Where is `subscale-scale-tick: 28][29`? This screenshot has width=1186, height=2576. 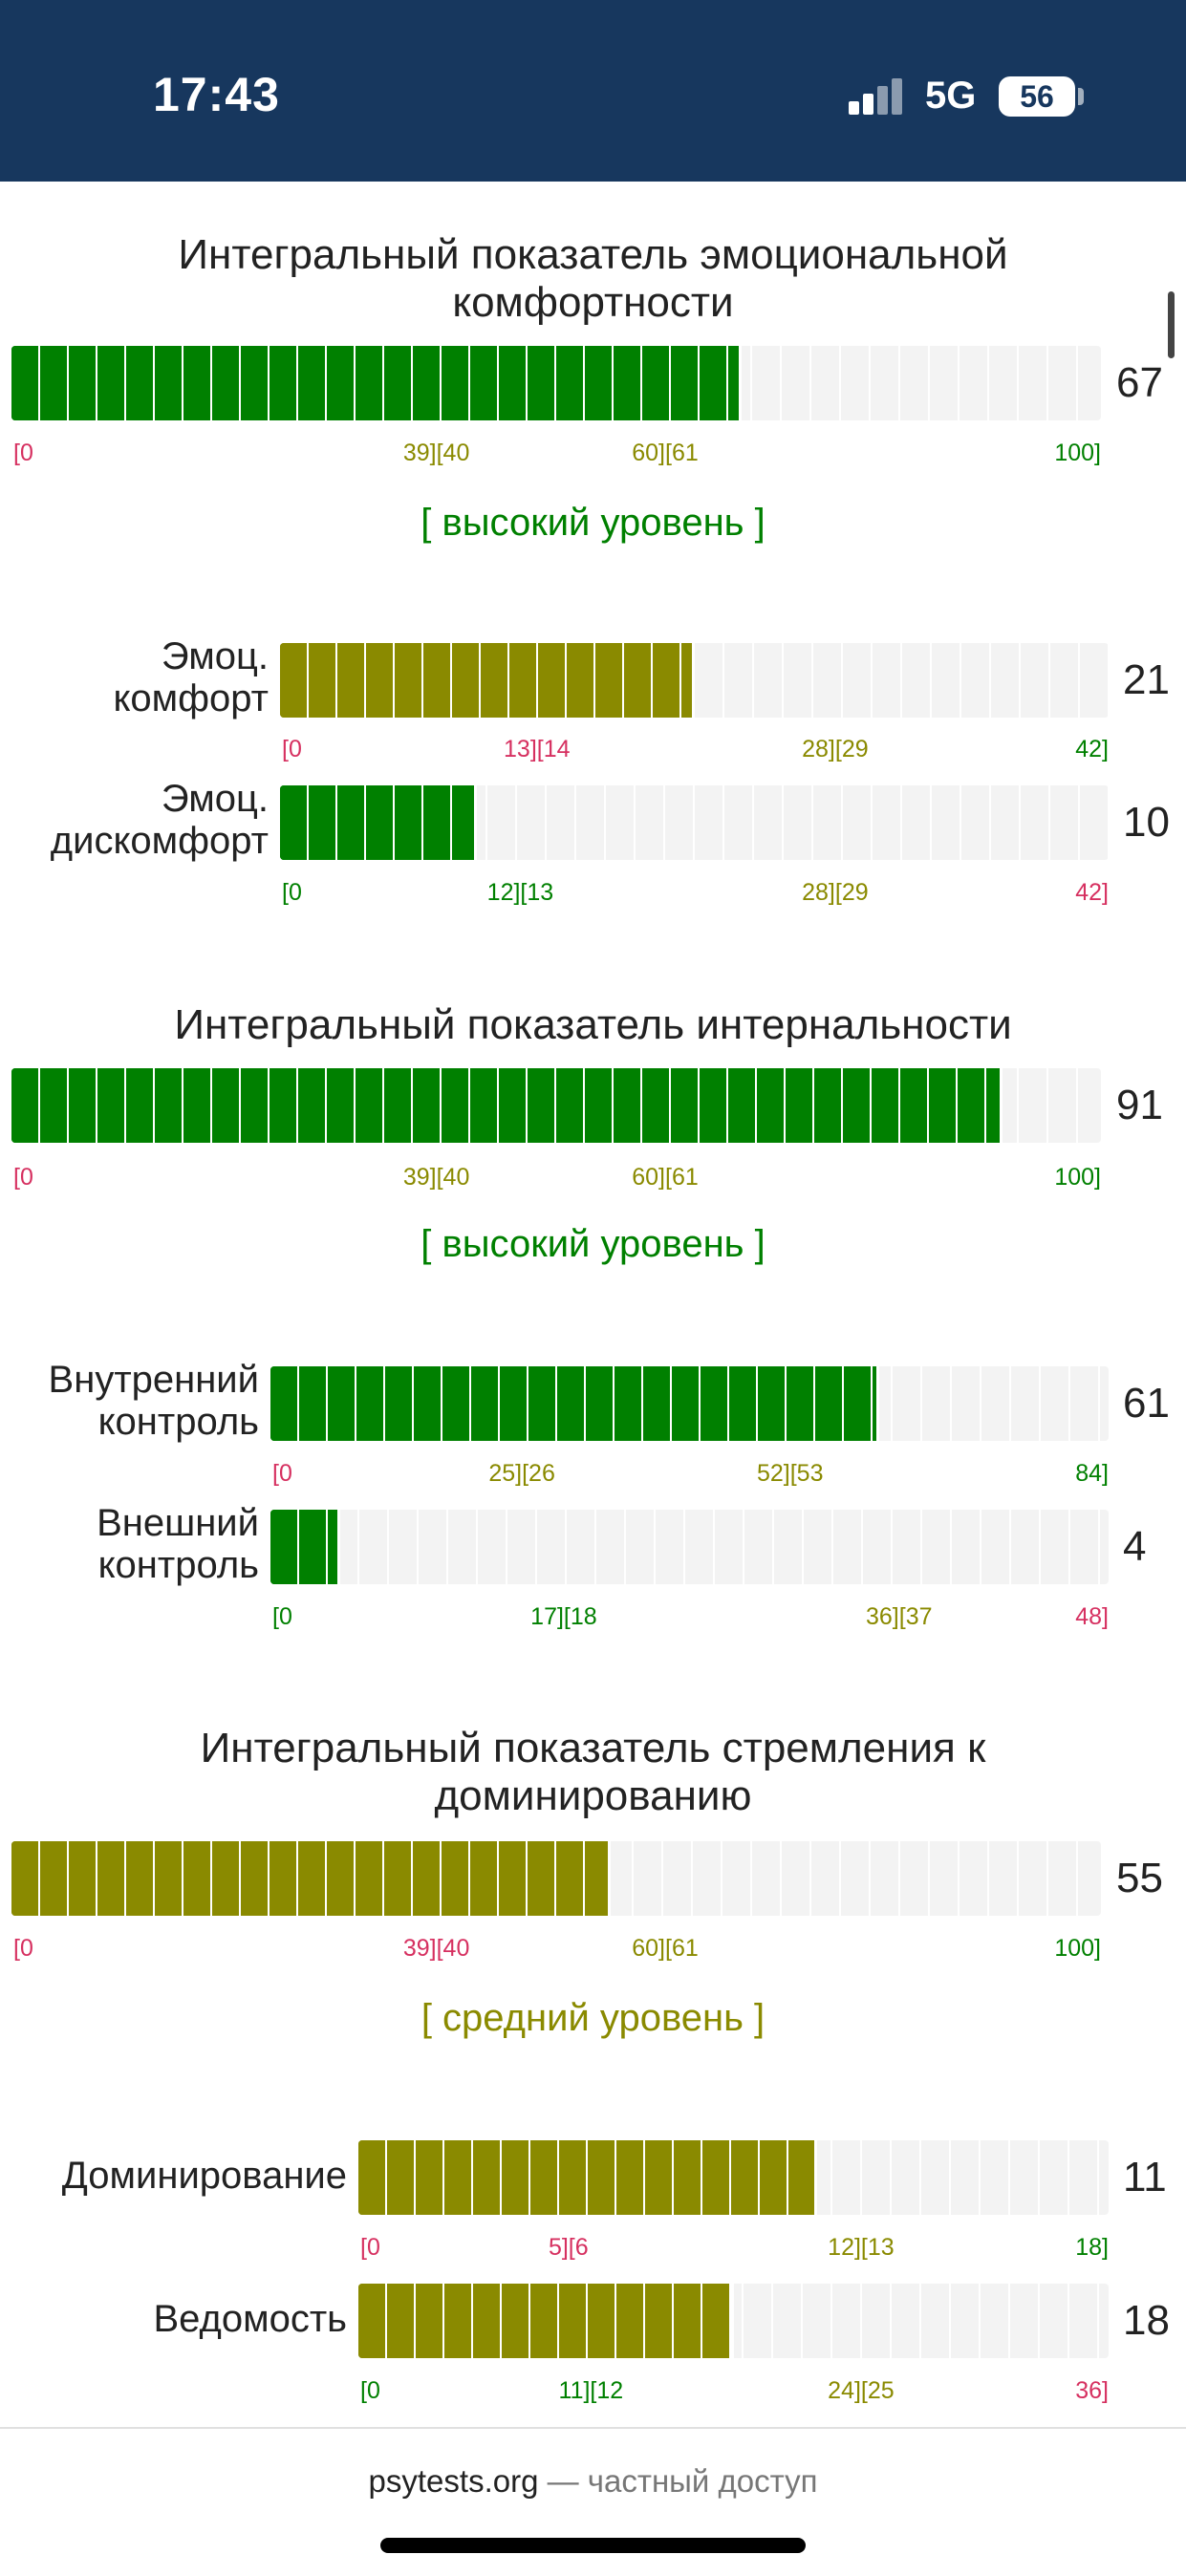
subscale-scale-tick: 28][29 is located at coordinates (836, 749).